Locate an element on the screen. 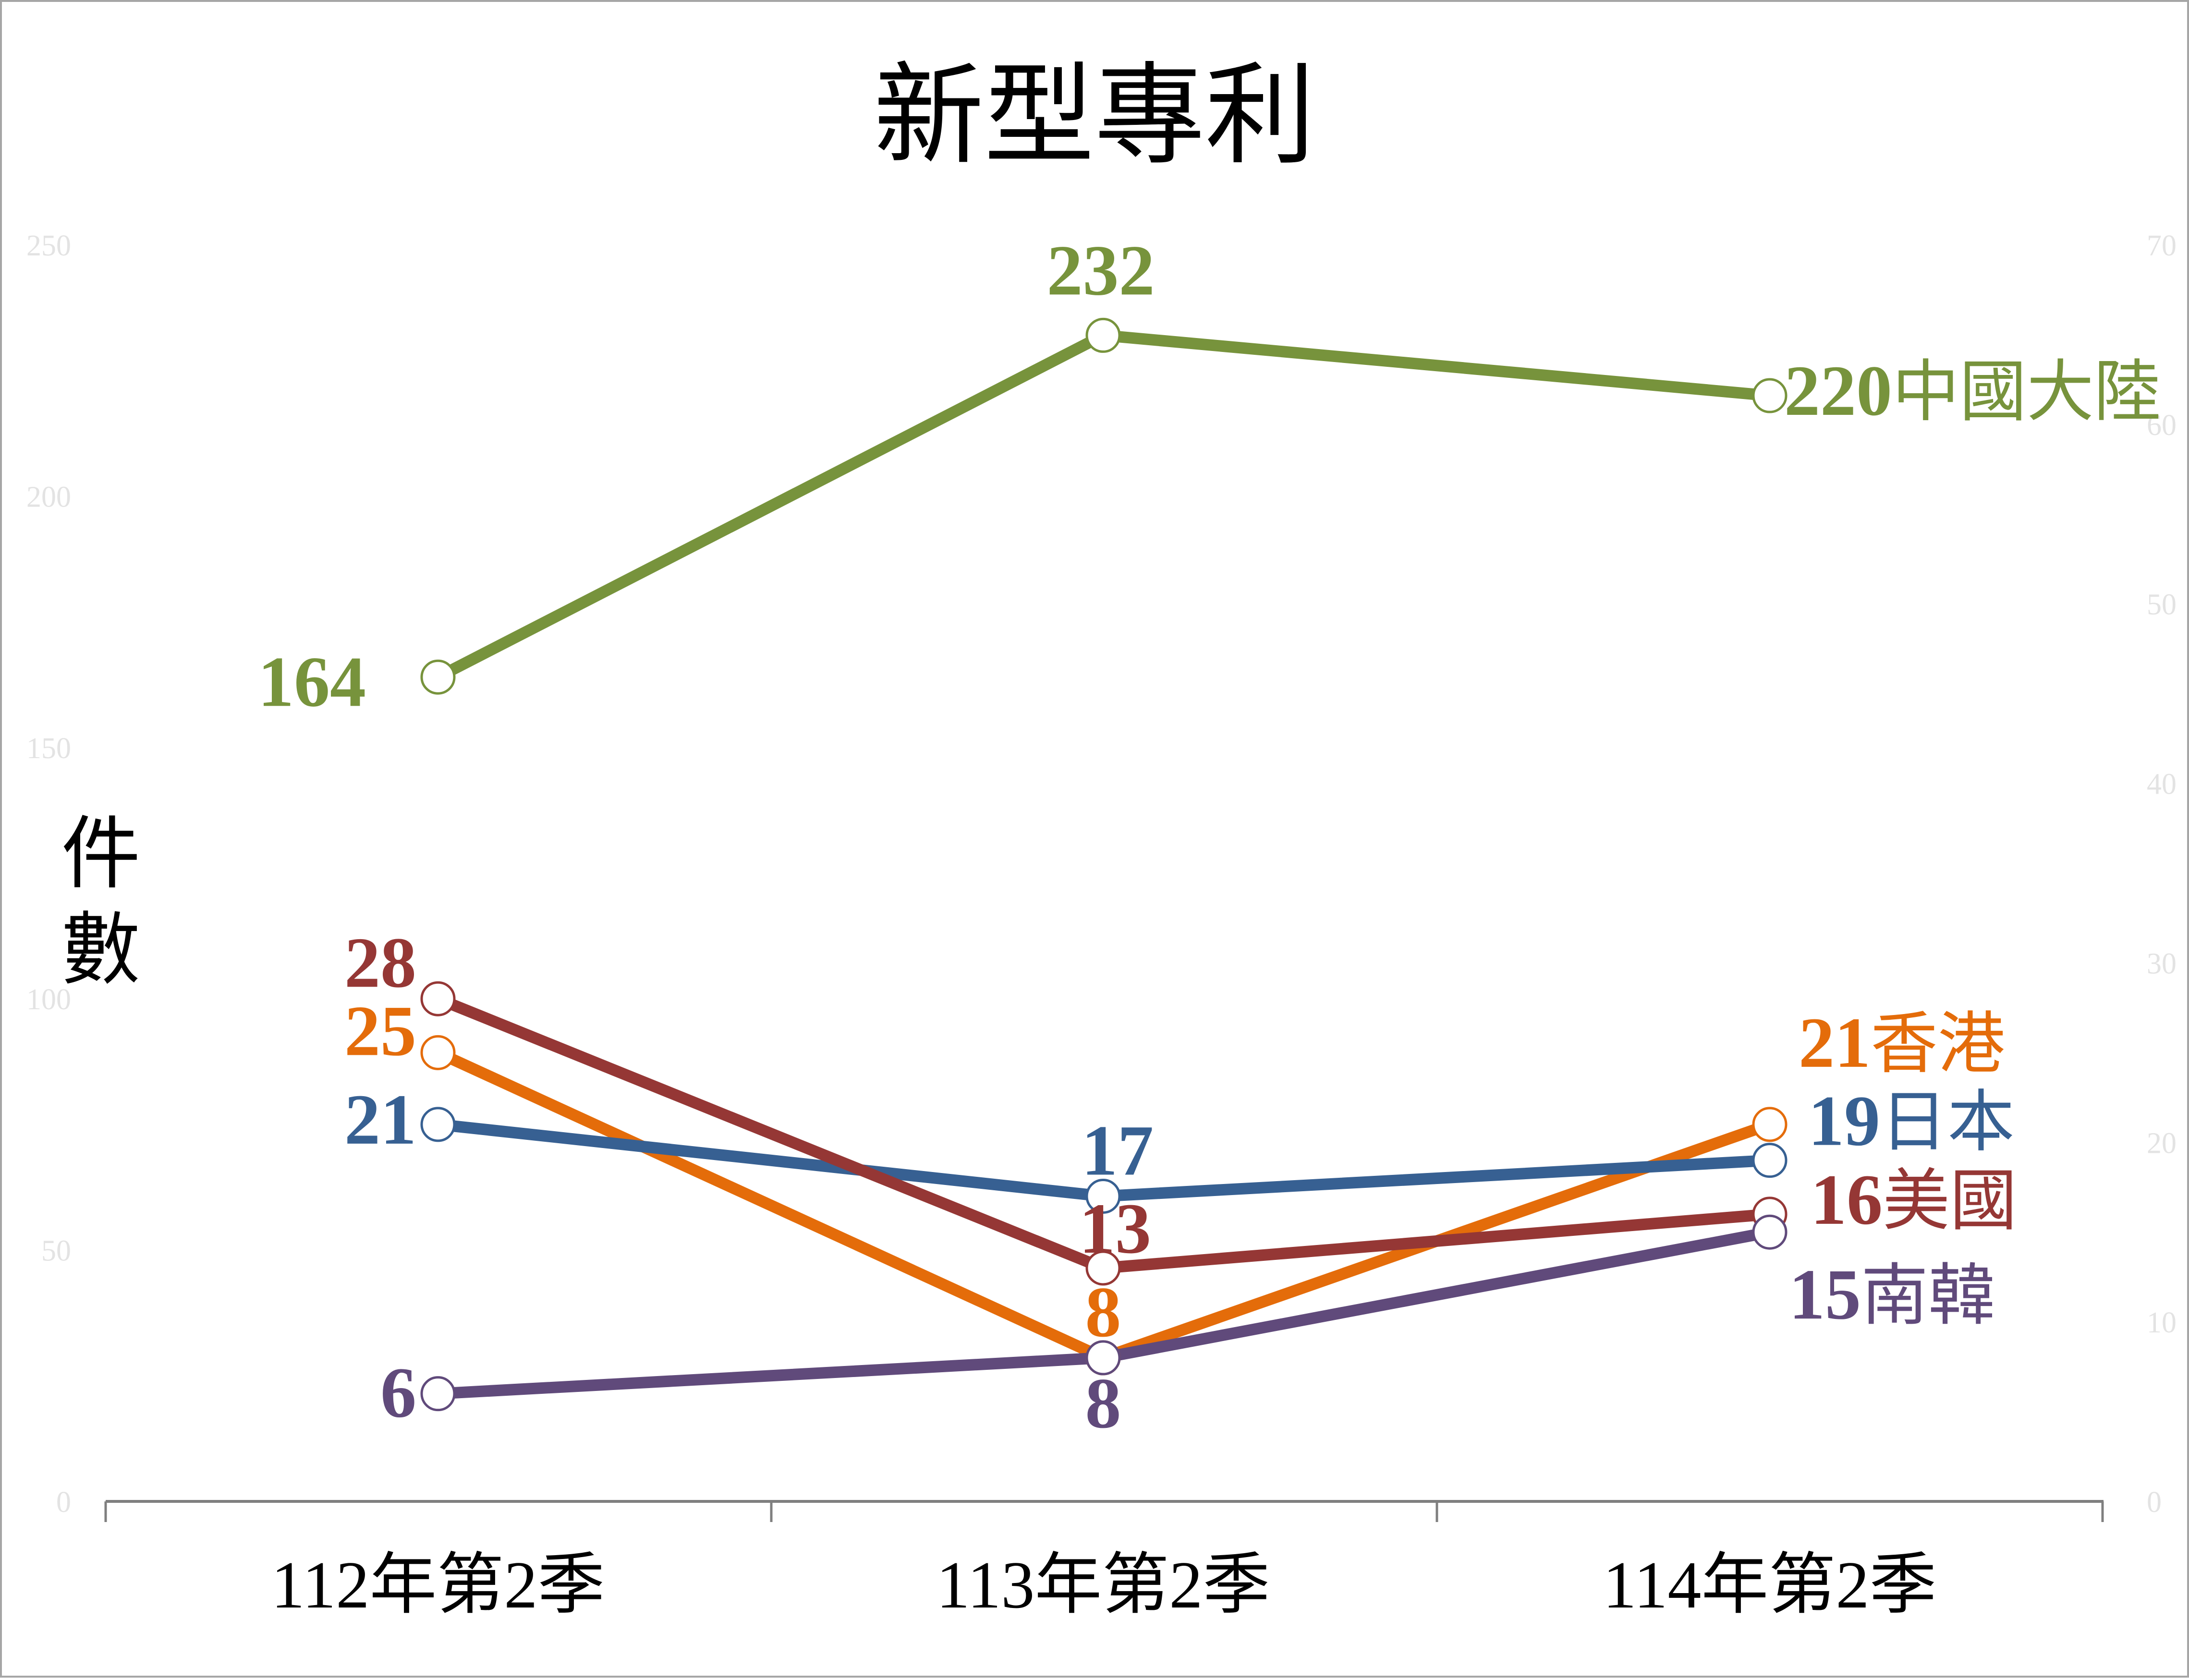 The image size is (2189, 1680). data-label: 21香港 is located at coordinates (1902, 1043).